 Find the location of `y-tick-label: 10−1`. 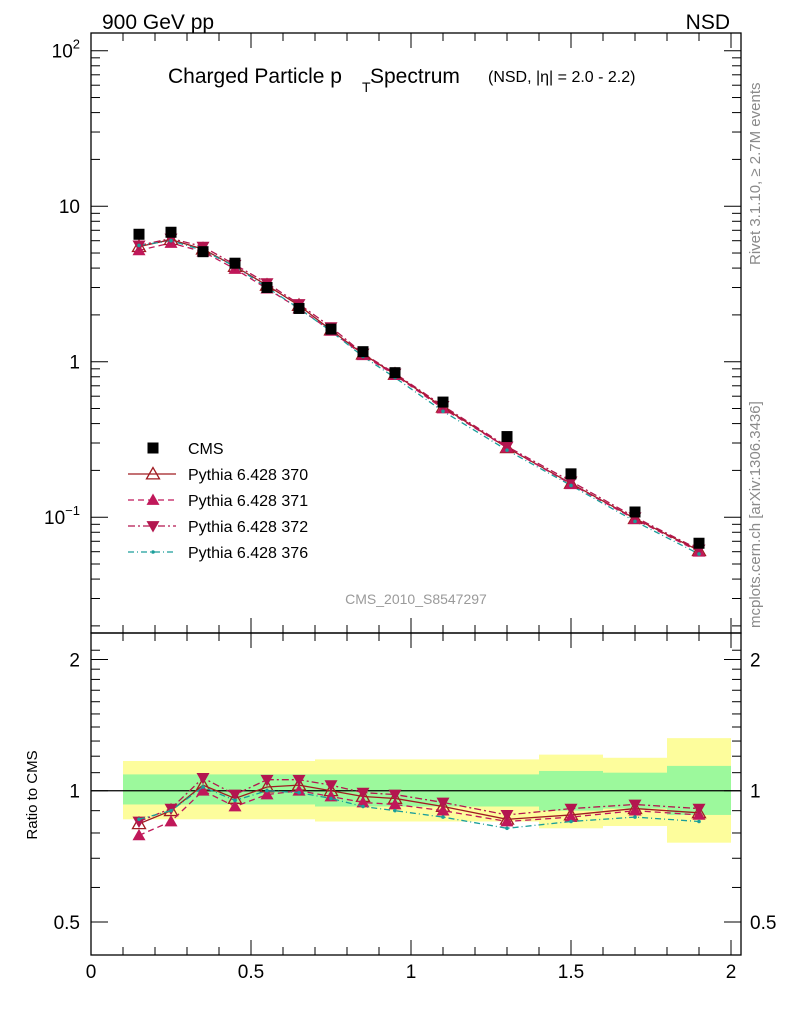

y-tick-label: 10−1 is located at coordinates (62, 516).